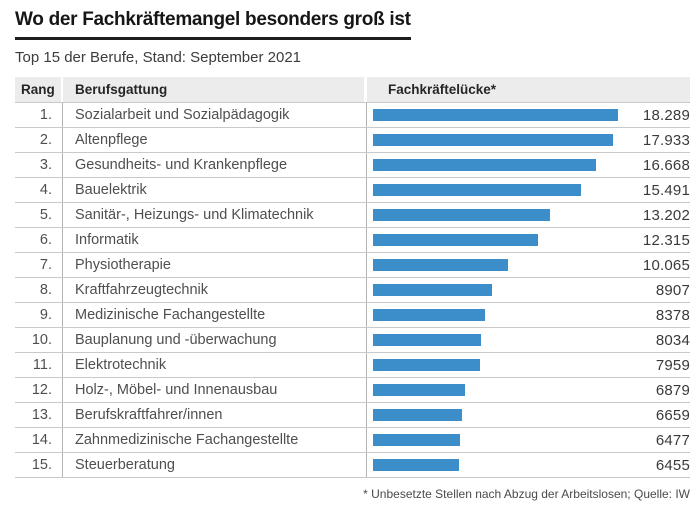 The width and height of the screenshot is (697, 514). Describe the element at coordinates (39, 340) in the screenshot. I see `rank-cell: 10.` at that location.